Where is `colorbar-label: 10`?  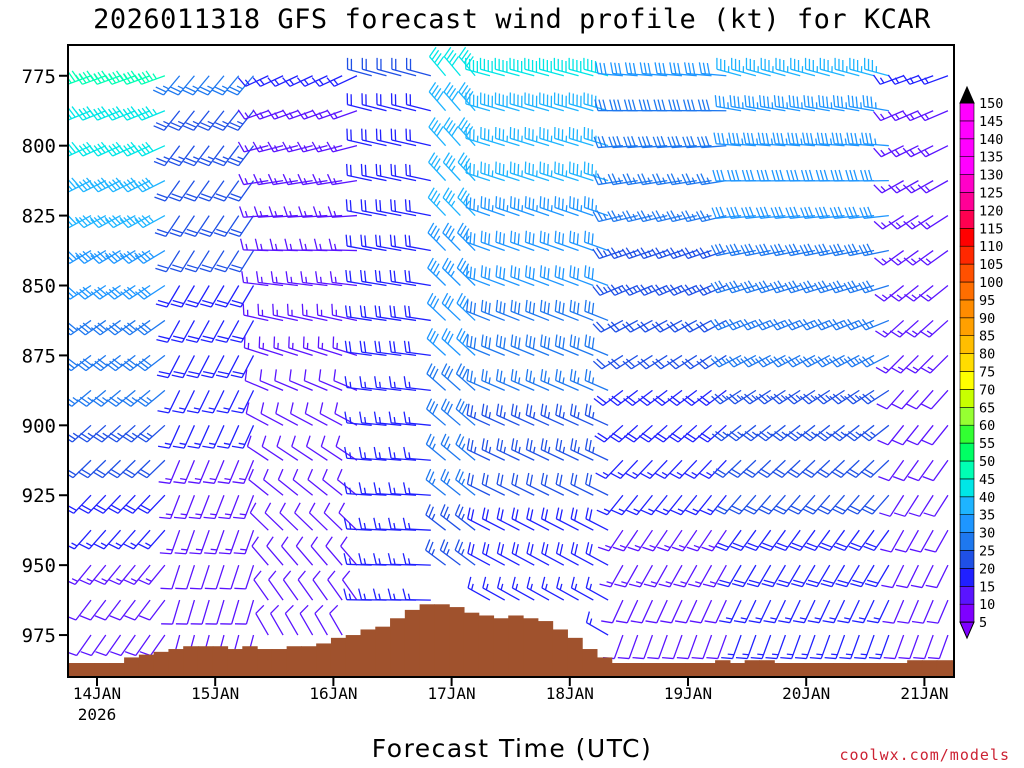 colorbar-label: 10 is located at coordinates (987, 605).